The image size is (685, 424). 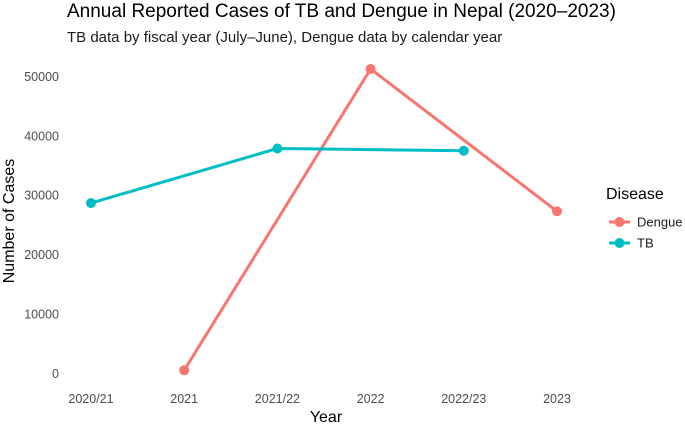 I want to click on y-tick-label: 20000, so click(x=41, y=255).